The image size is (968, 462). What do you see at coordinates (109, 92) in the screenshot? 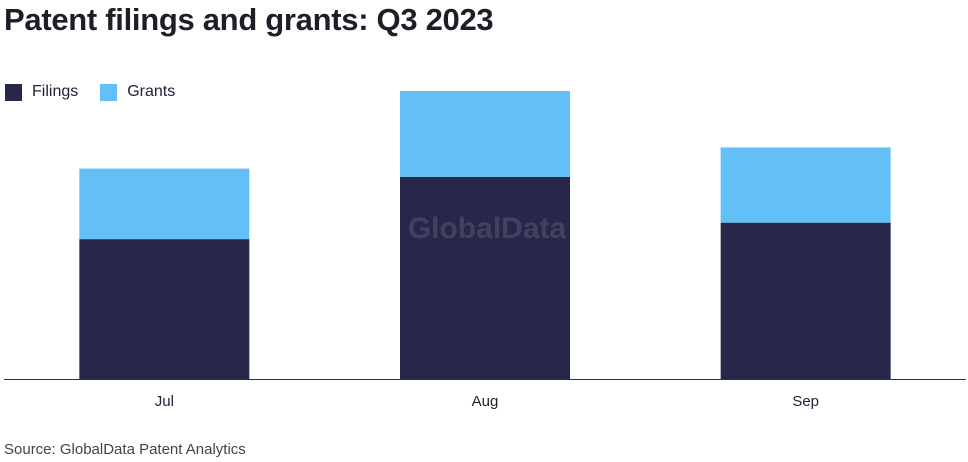
I see `legend-swatch-grants` at bounding box center [109, 92].